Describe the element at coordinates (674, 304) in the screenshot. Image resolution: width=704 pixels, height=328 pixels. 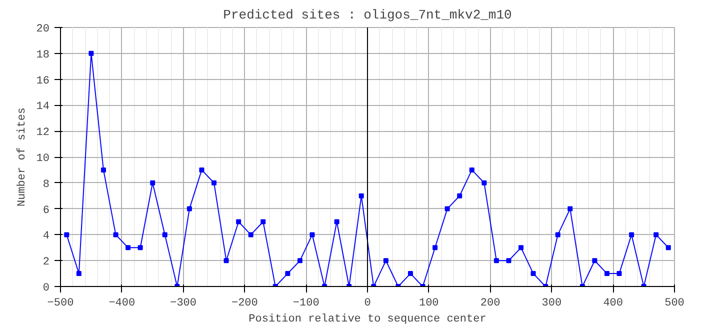
I see `x-tick-label: 500` at that location.